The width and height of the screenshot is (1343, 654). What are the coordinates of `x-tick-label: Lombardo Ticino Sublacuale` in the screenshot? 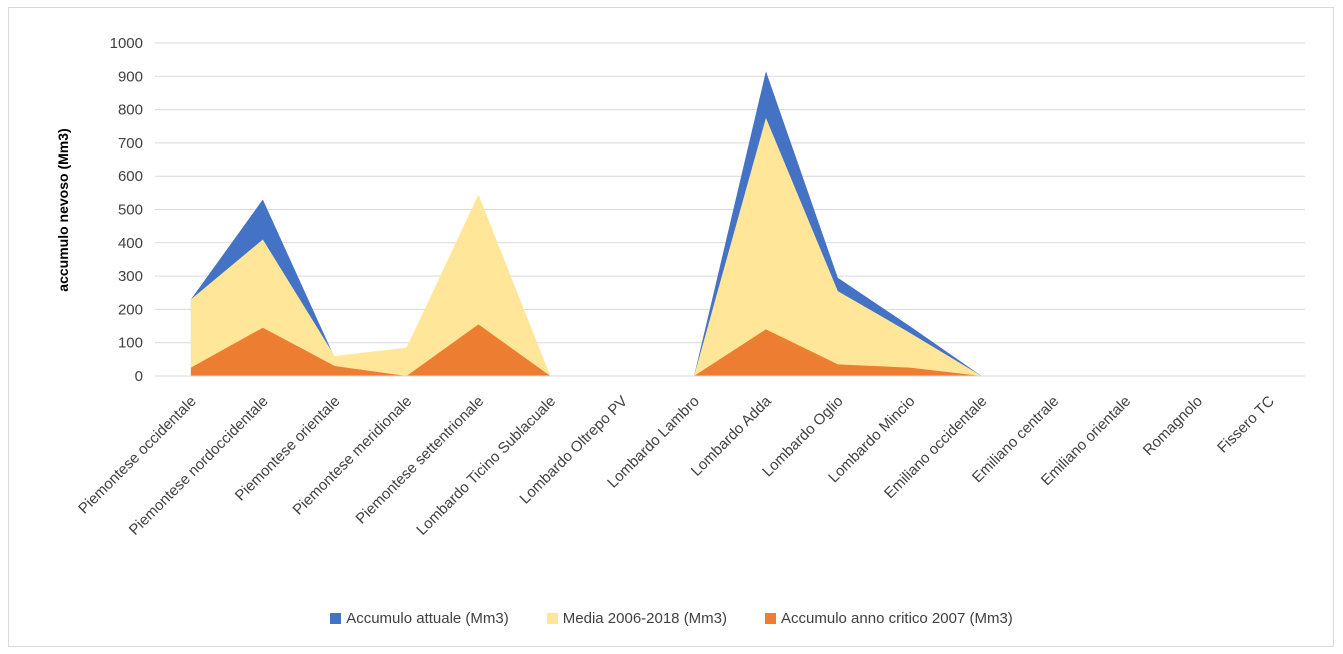 It's located at (486, 466).